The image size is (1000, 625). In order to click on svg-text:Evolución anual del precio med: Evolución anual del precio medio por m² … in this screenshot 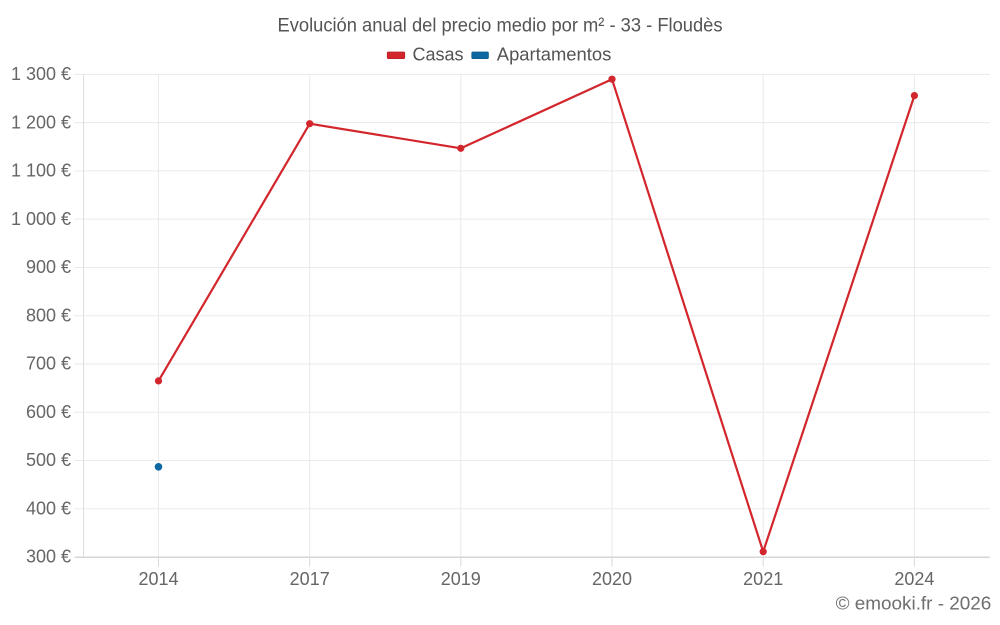, I will do `click(500, 25)`.